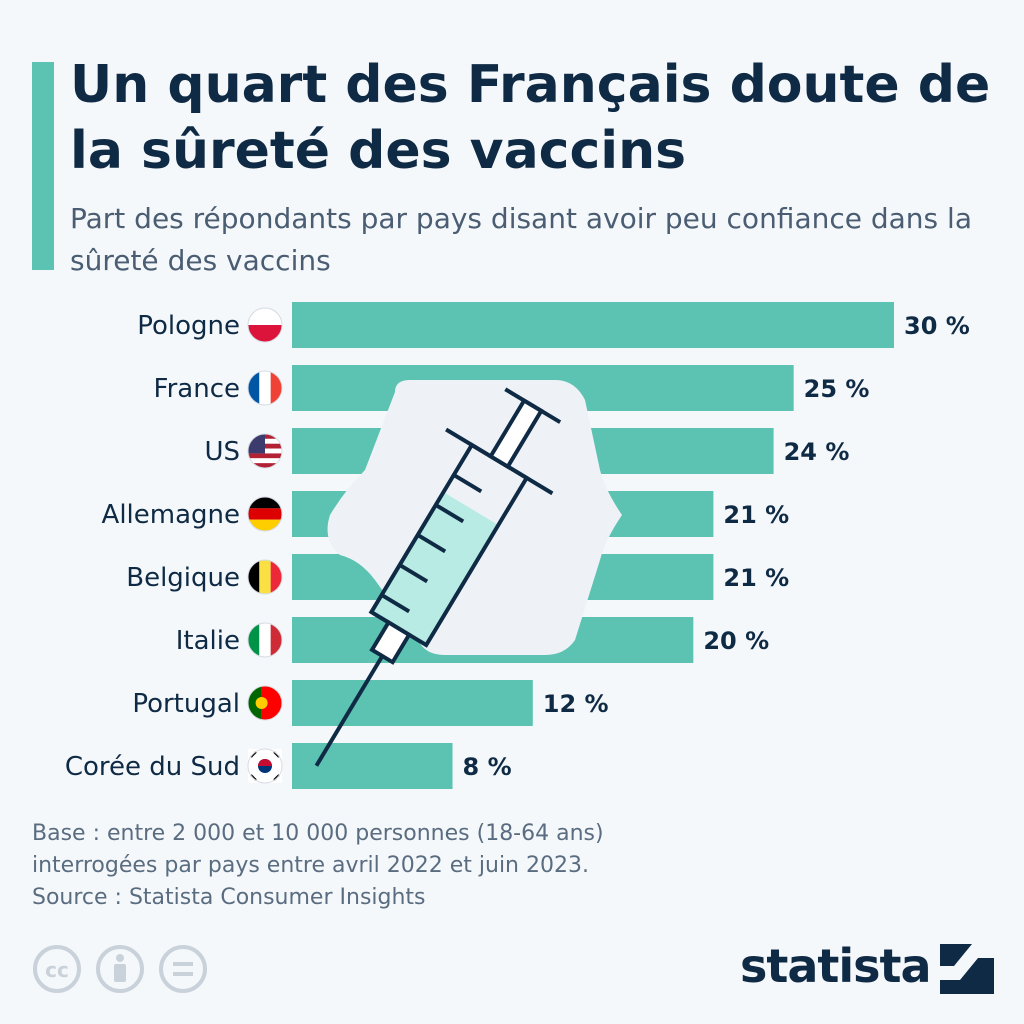 This screenshot has height=1024, width=1024. Describe the element at coordinates (229, 897) in the screenshot. I see `source-note: Source : Statista Consumer Insights` at that location.